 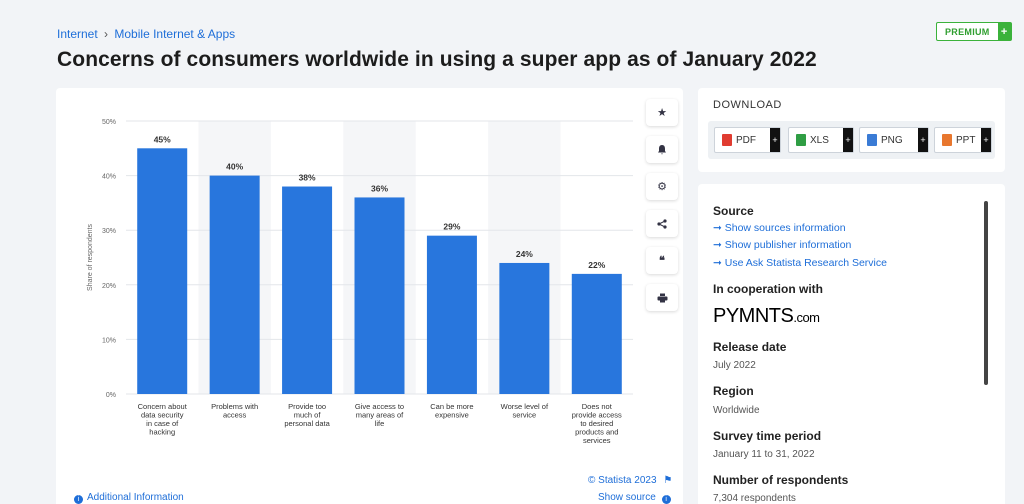 What do you see at coordinates (733, 391) in the screenshot?
I see `region-heading: Region` at bounding box center [733, 391].